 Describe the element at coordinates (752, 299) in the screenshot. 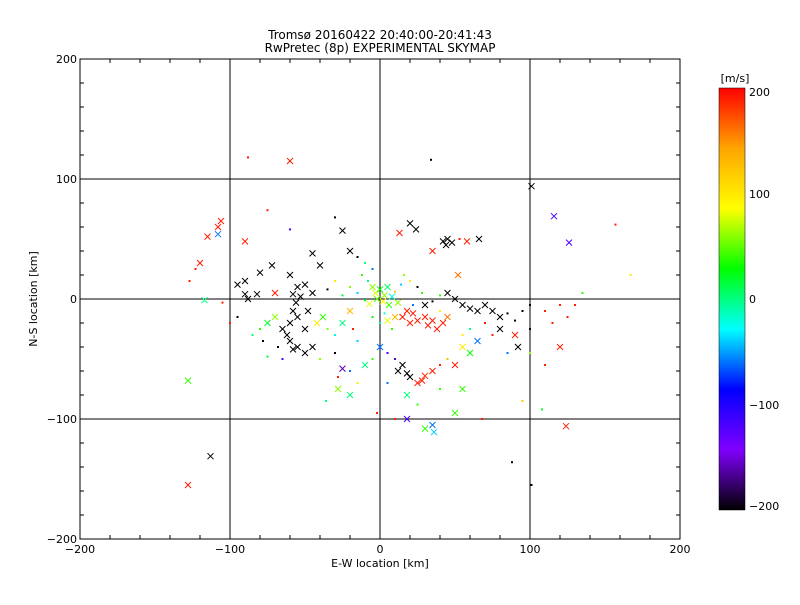

I see `colorbar-tick-label: 0` at that location.